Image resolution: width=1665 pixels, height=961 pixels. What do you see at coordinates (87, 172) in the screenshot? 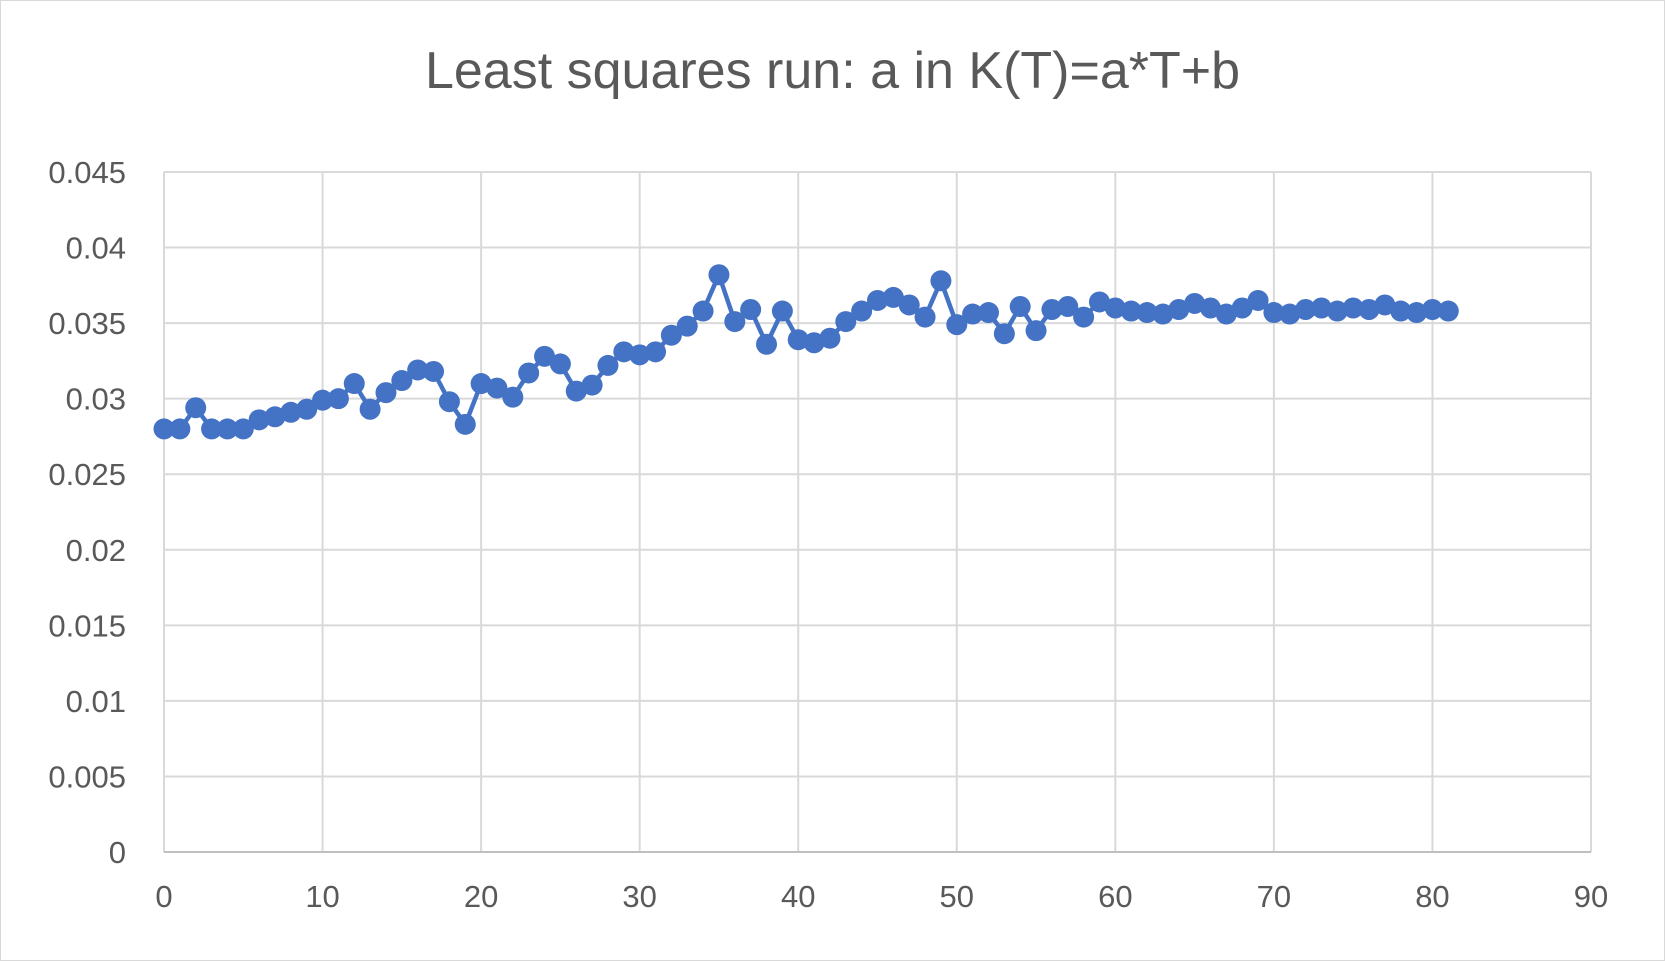
I see `y-tick-label: 0.045` at bounding box center [87, 172].